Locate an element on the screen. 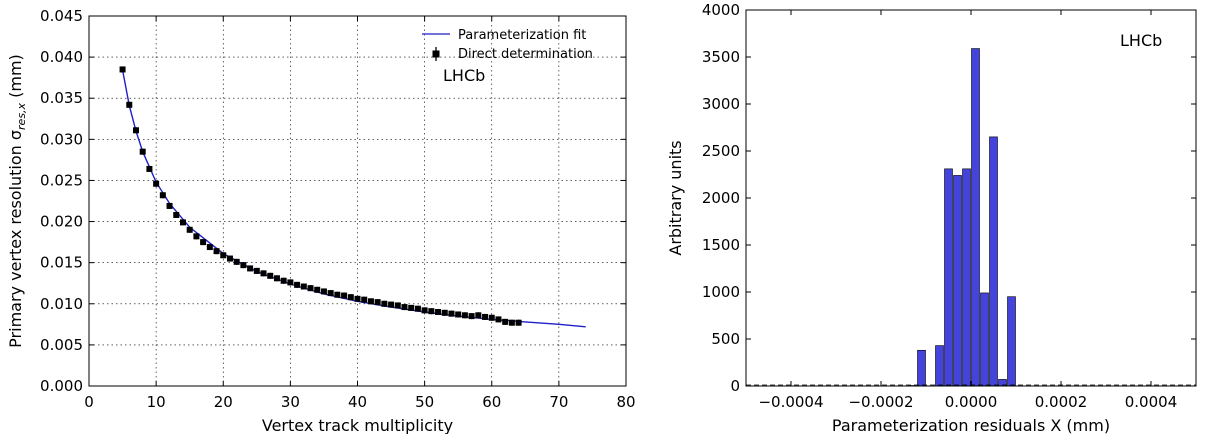  right-y-tick-label: 3000 is located at coordinates (721, 104).